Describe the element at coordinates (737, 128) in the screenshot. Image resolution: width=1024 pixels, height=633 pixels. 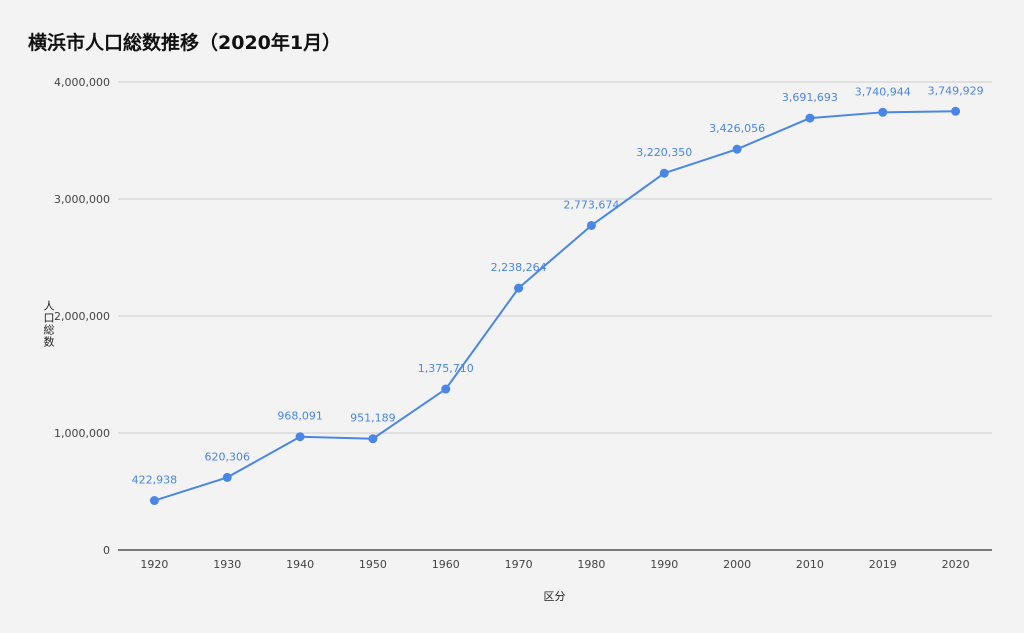
I see `data-label: 3,426,056` at that location.